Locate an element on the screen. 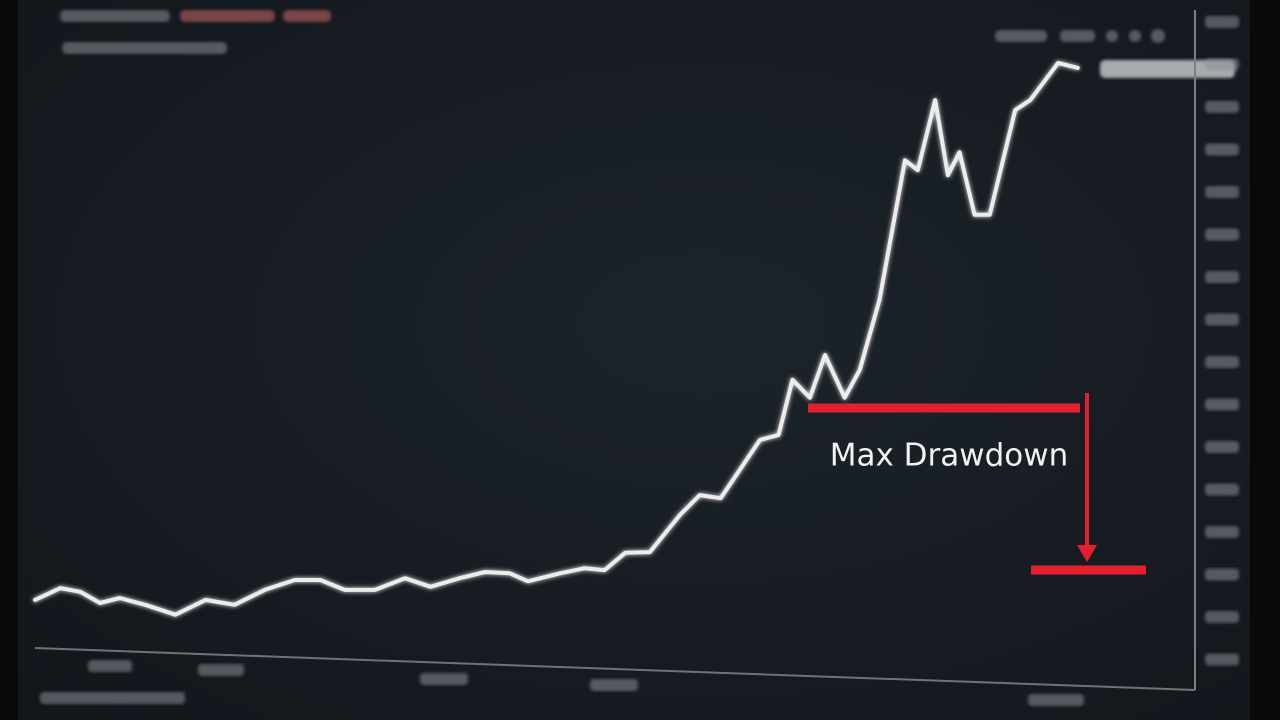 Image resolution: width=1280 pixels, height=720 pixels. time-axis-line is located at coordinates (615, 669).